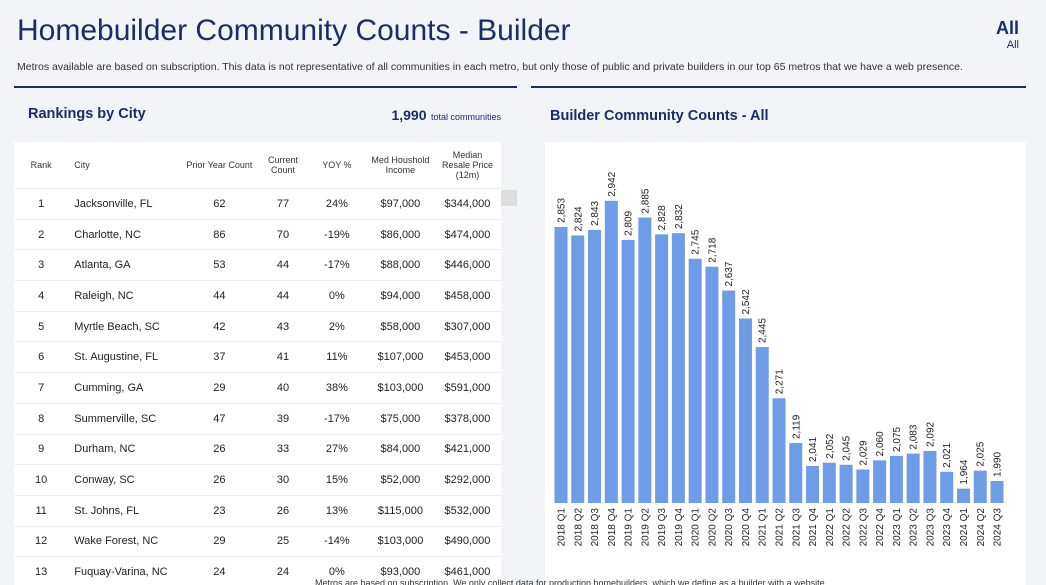 This screenshot has width=1046, height=585. What do you see at coordinates (763, 330) in the screenshot?
I see `value-label: 2,445` at bounding box center [763, 330].